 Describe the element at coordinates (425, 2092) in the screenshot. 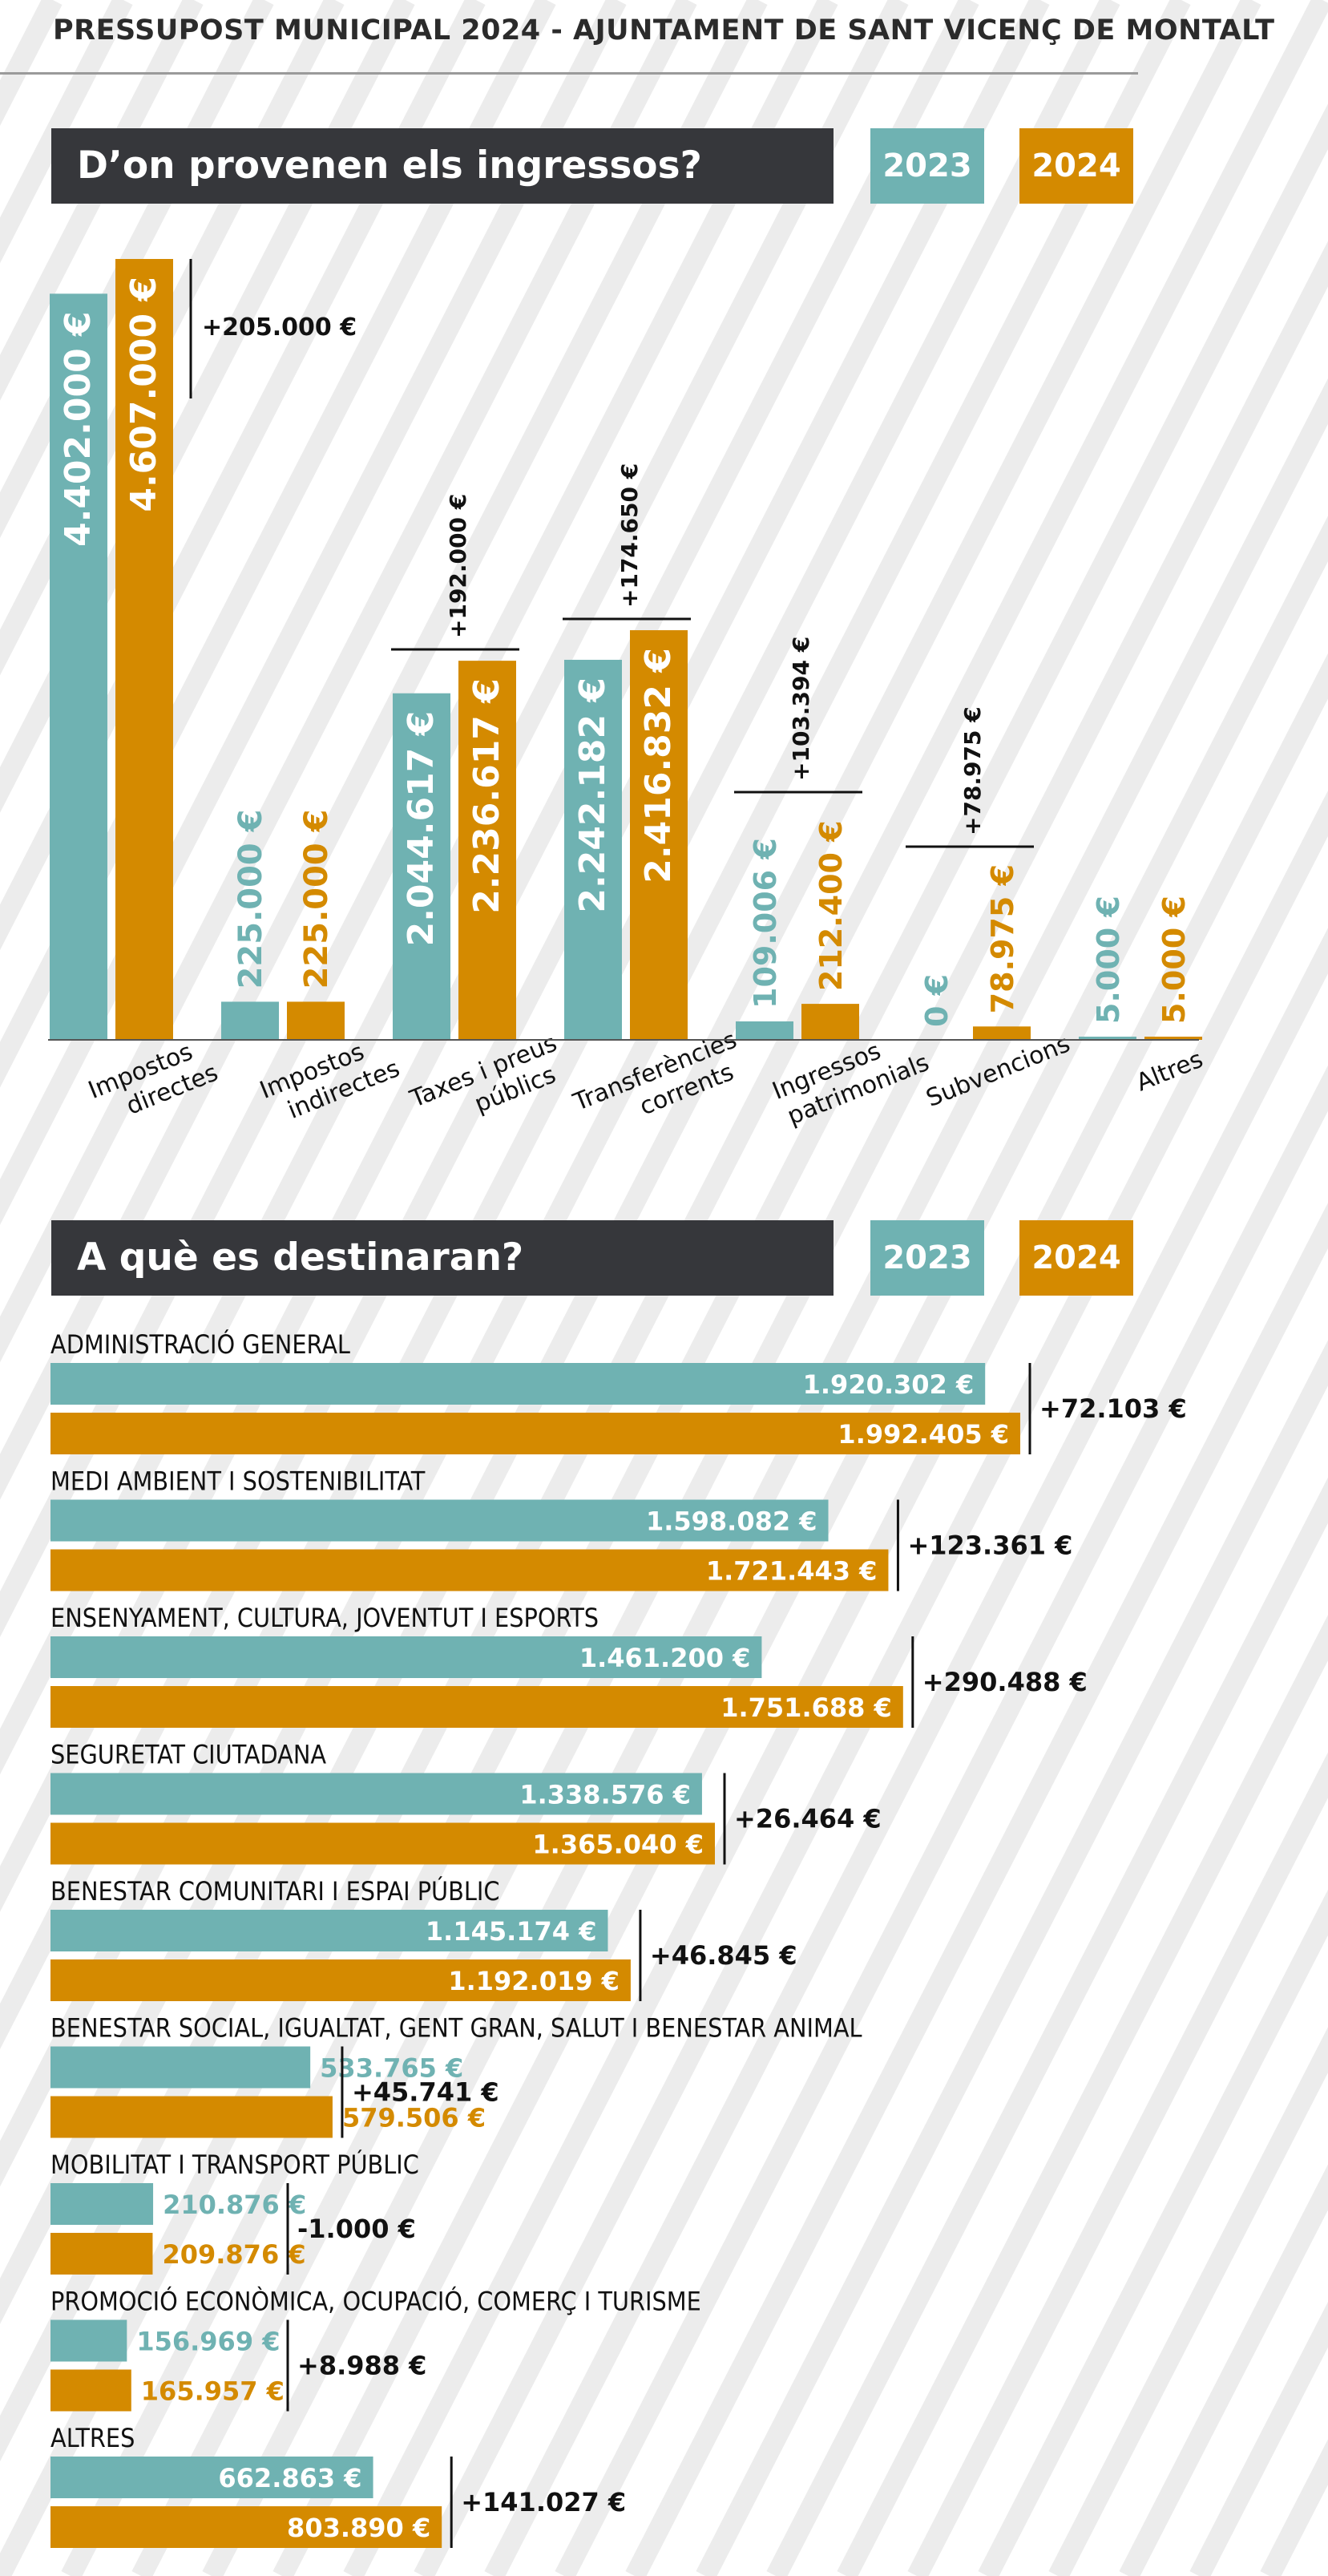

I see `expense-diff-label: +45.741 €` at that location.